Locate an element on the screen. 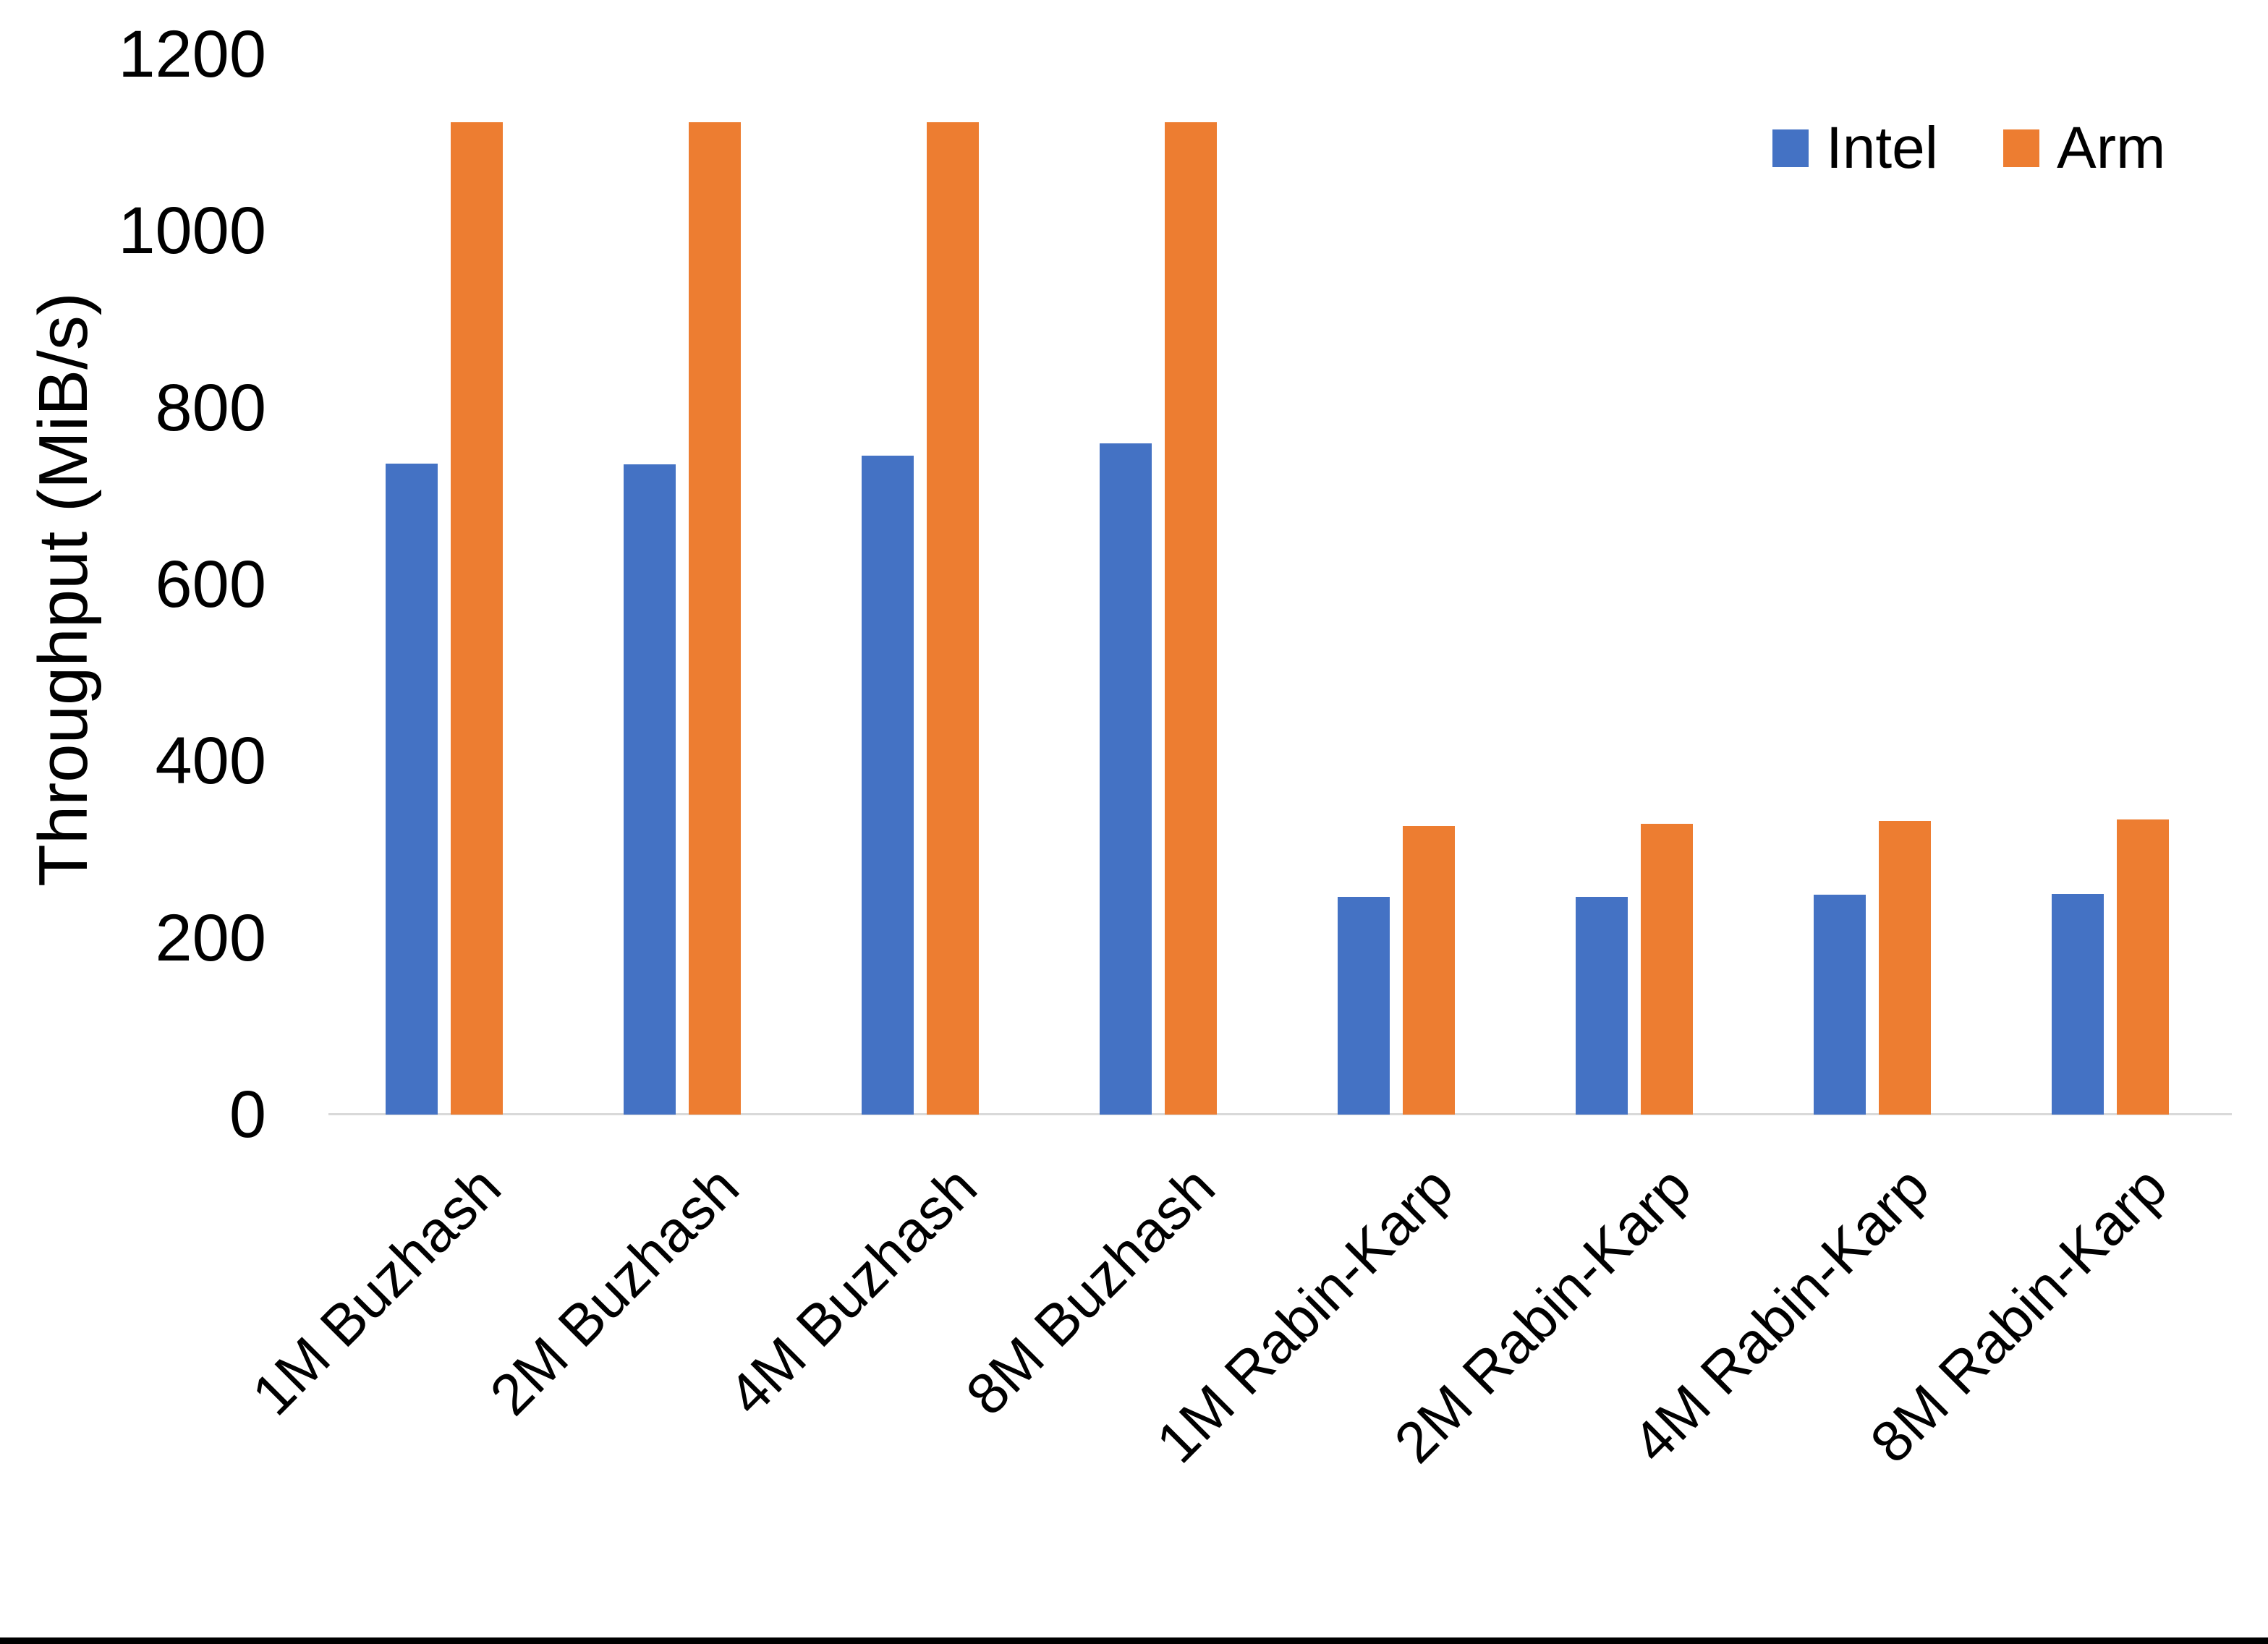  bar-arm-1m-rabin-karp is located at coordinates (1429, 970).